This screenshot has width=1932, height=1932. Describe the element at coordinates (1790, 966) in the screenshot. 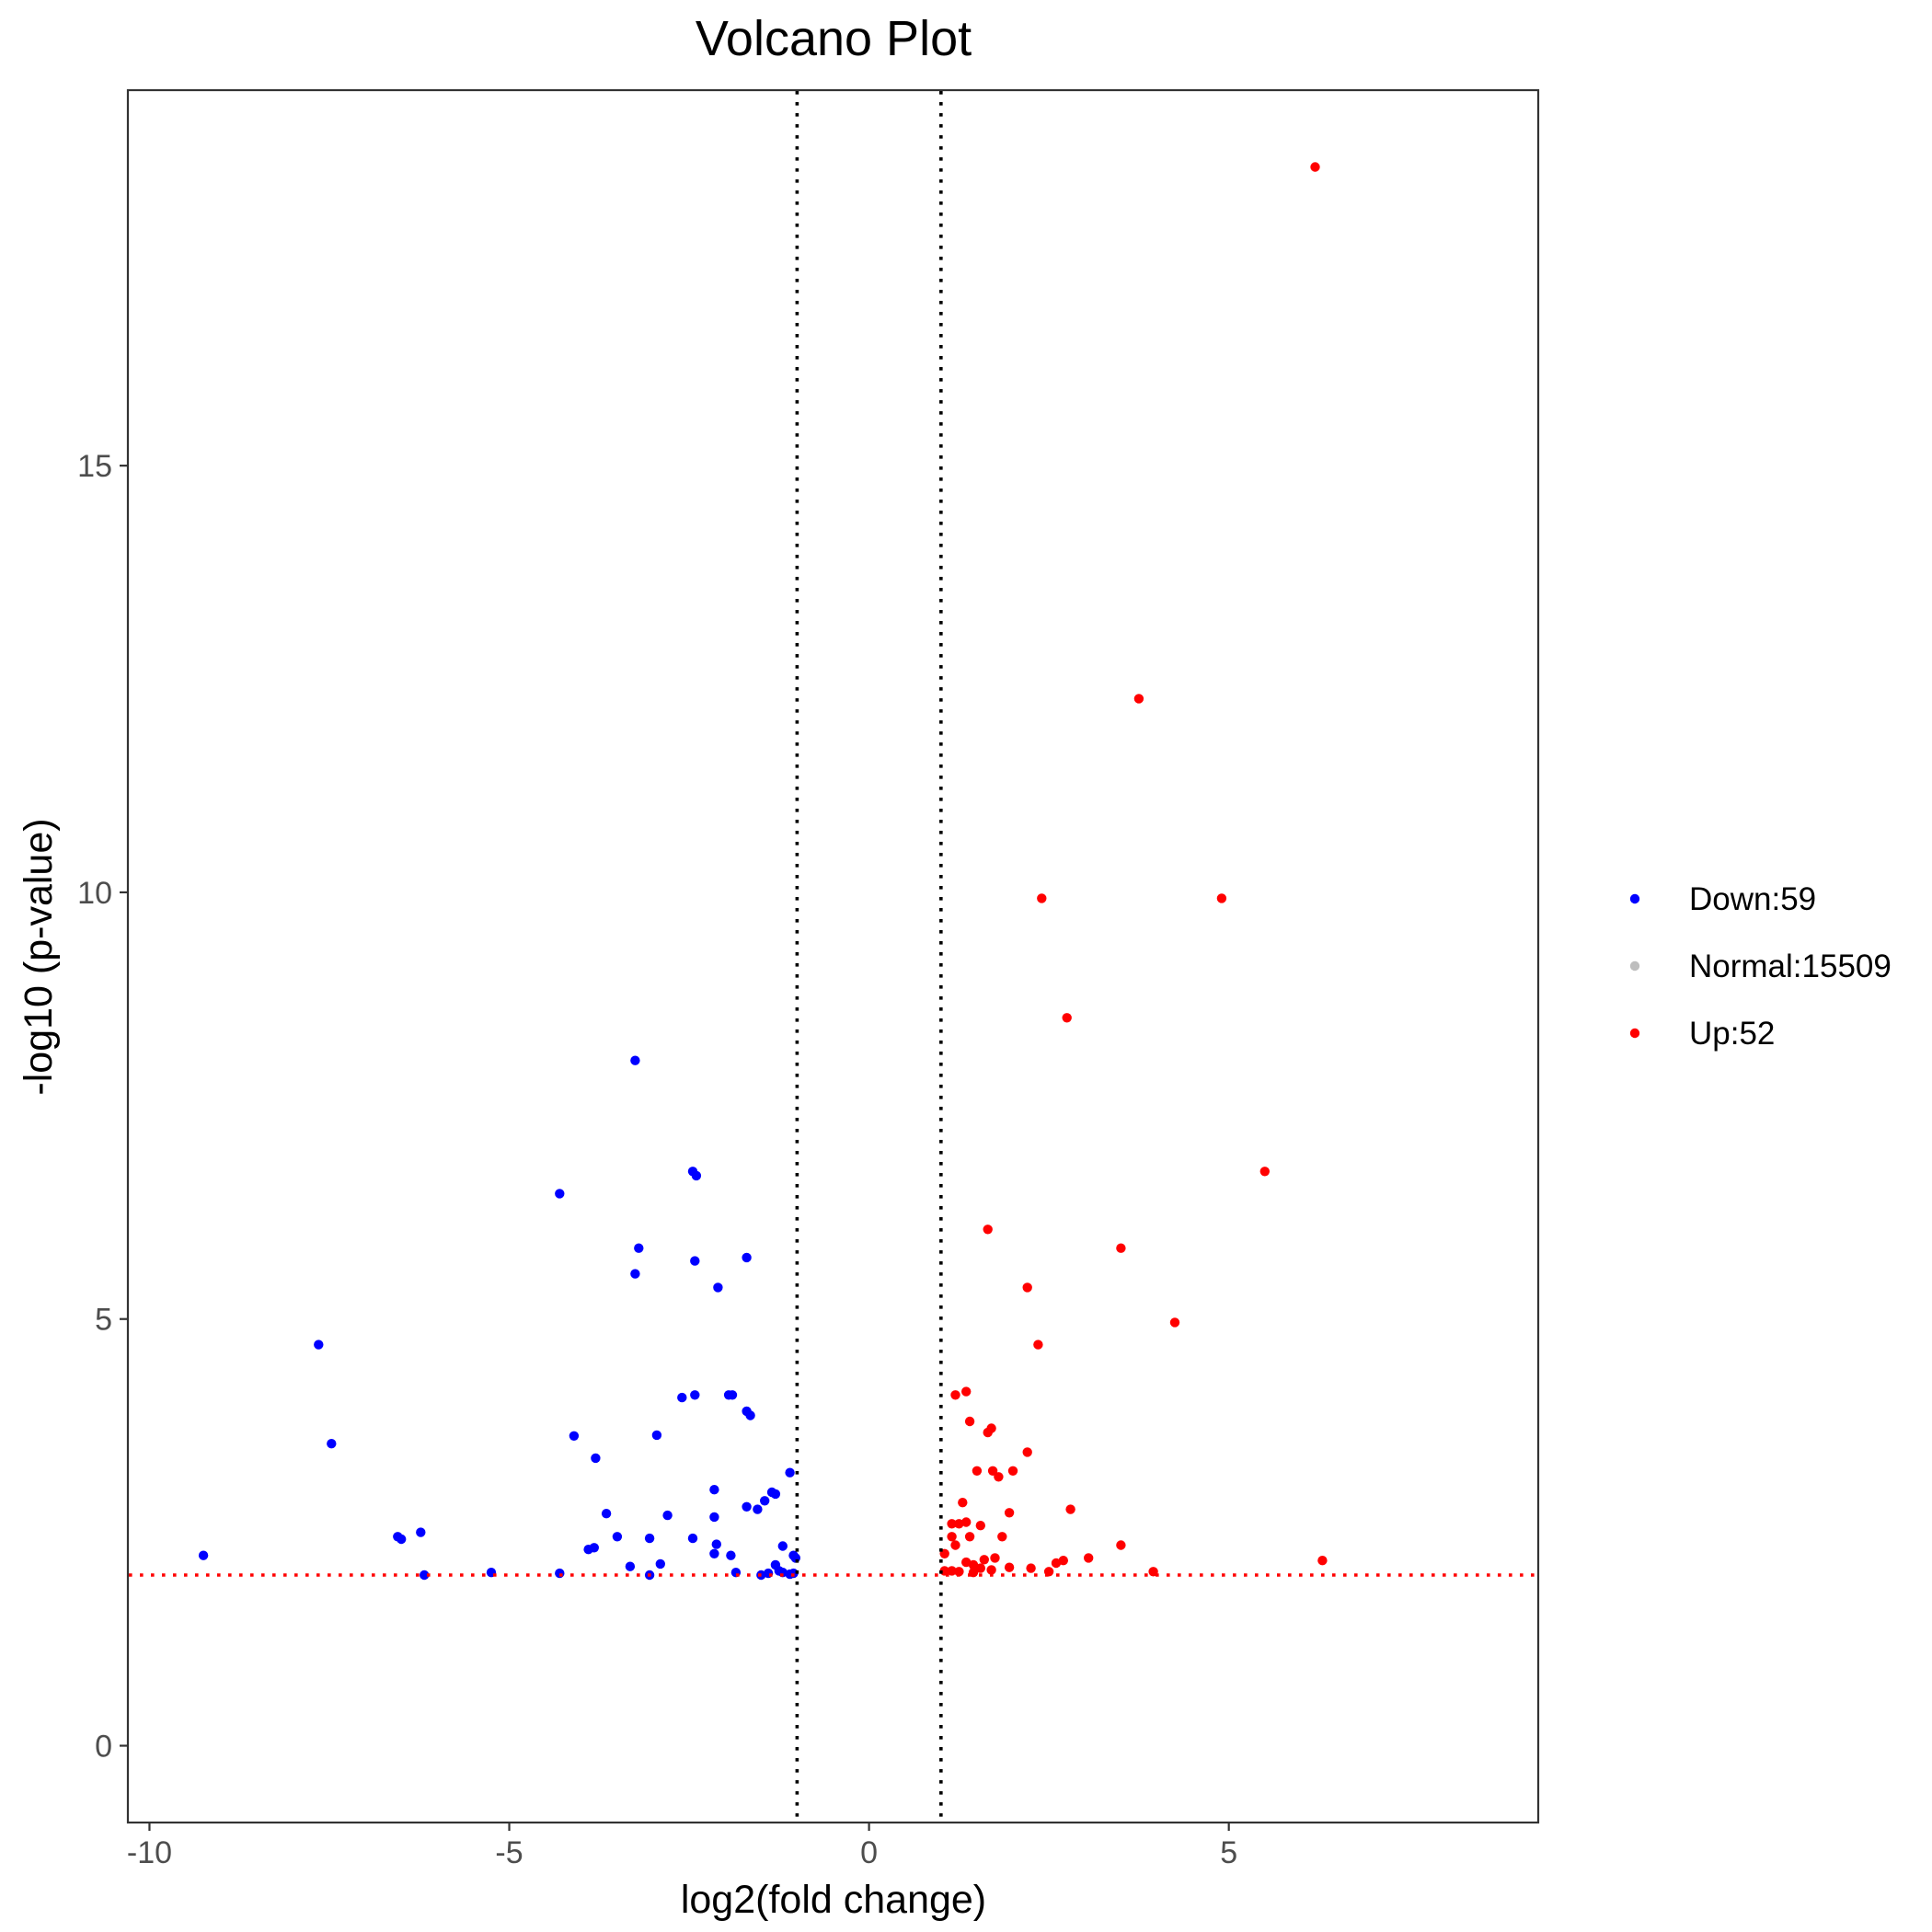

I see `legend-label-normal: Normal:15509` at that location.